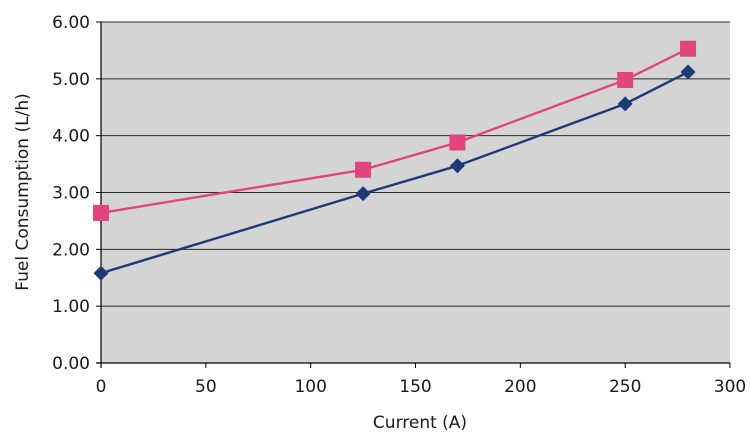  What do you see at coordinates (71, 23) in the screenshot?
I see `y-tick-label: 6.00` at bounding box center [71, 23].